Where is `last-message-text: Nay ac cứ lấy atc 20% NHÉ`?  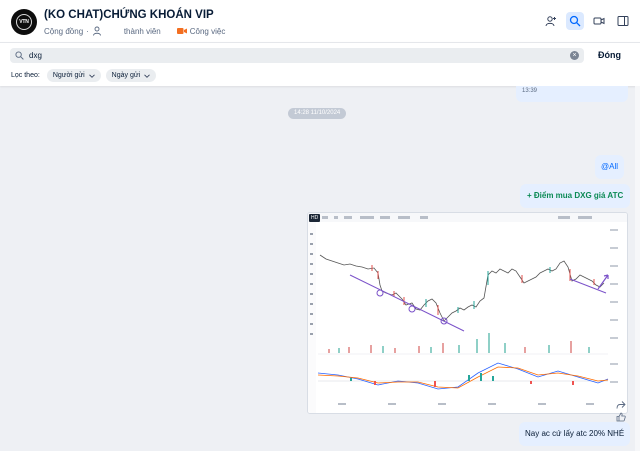 last-message-text: Nay ac cứ lấy atc 20% NHÉ is located at coordinates (575, 433).